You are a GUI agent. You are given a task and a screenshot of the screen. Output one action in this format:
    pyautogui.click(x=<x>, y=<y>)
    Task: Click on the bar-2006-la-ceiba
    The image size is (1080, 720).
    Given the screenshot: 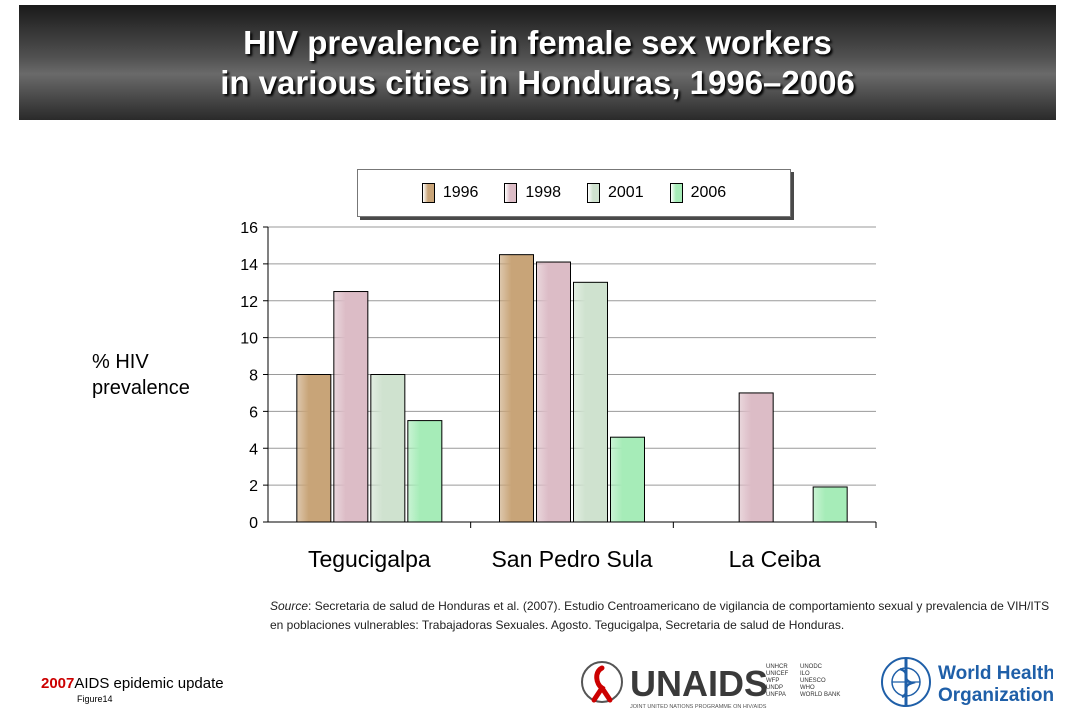 What is the action you would take?
    pyautogui.click(x=830, y=504)
    